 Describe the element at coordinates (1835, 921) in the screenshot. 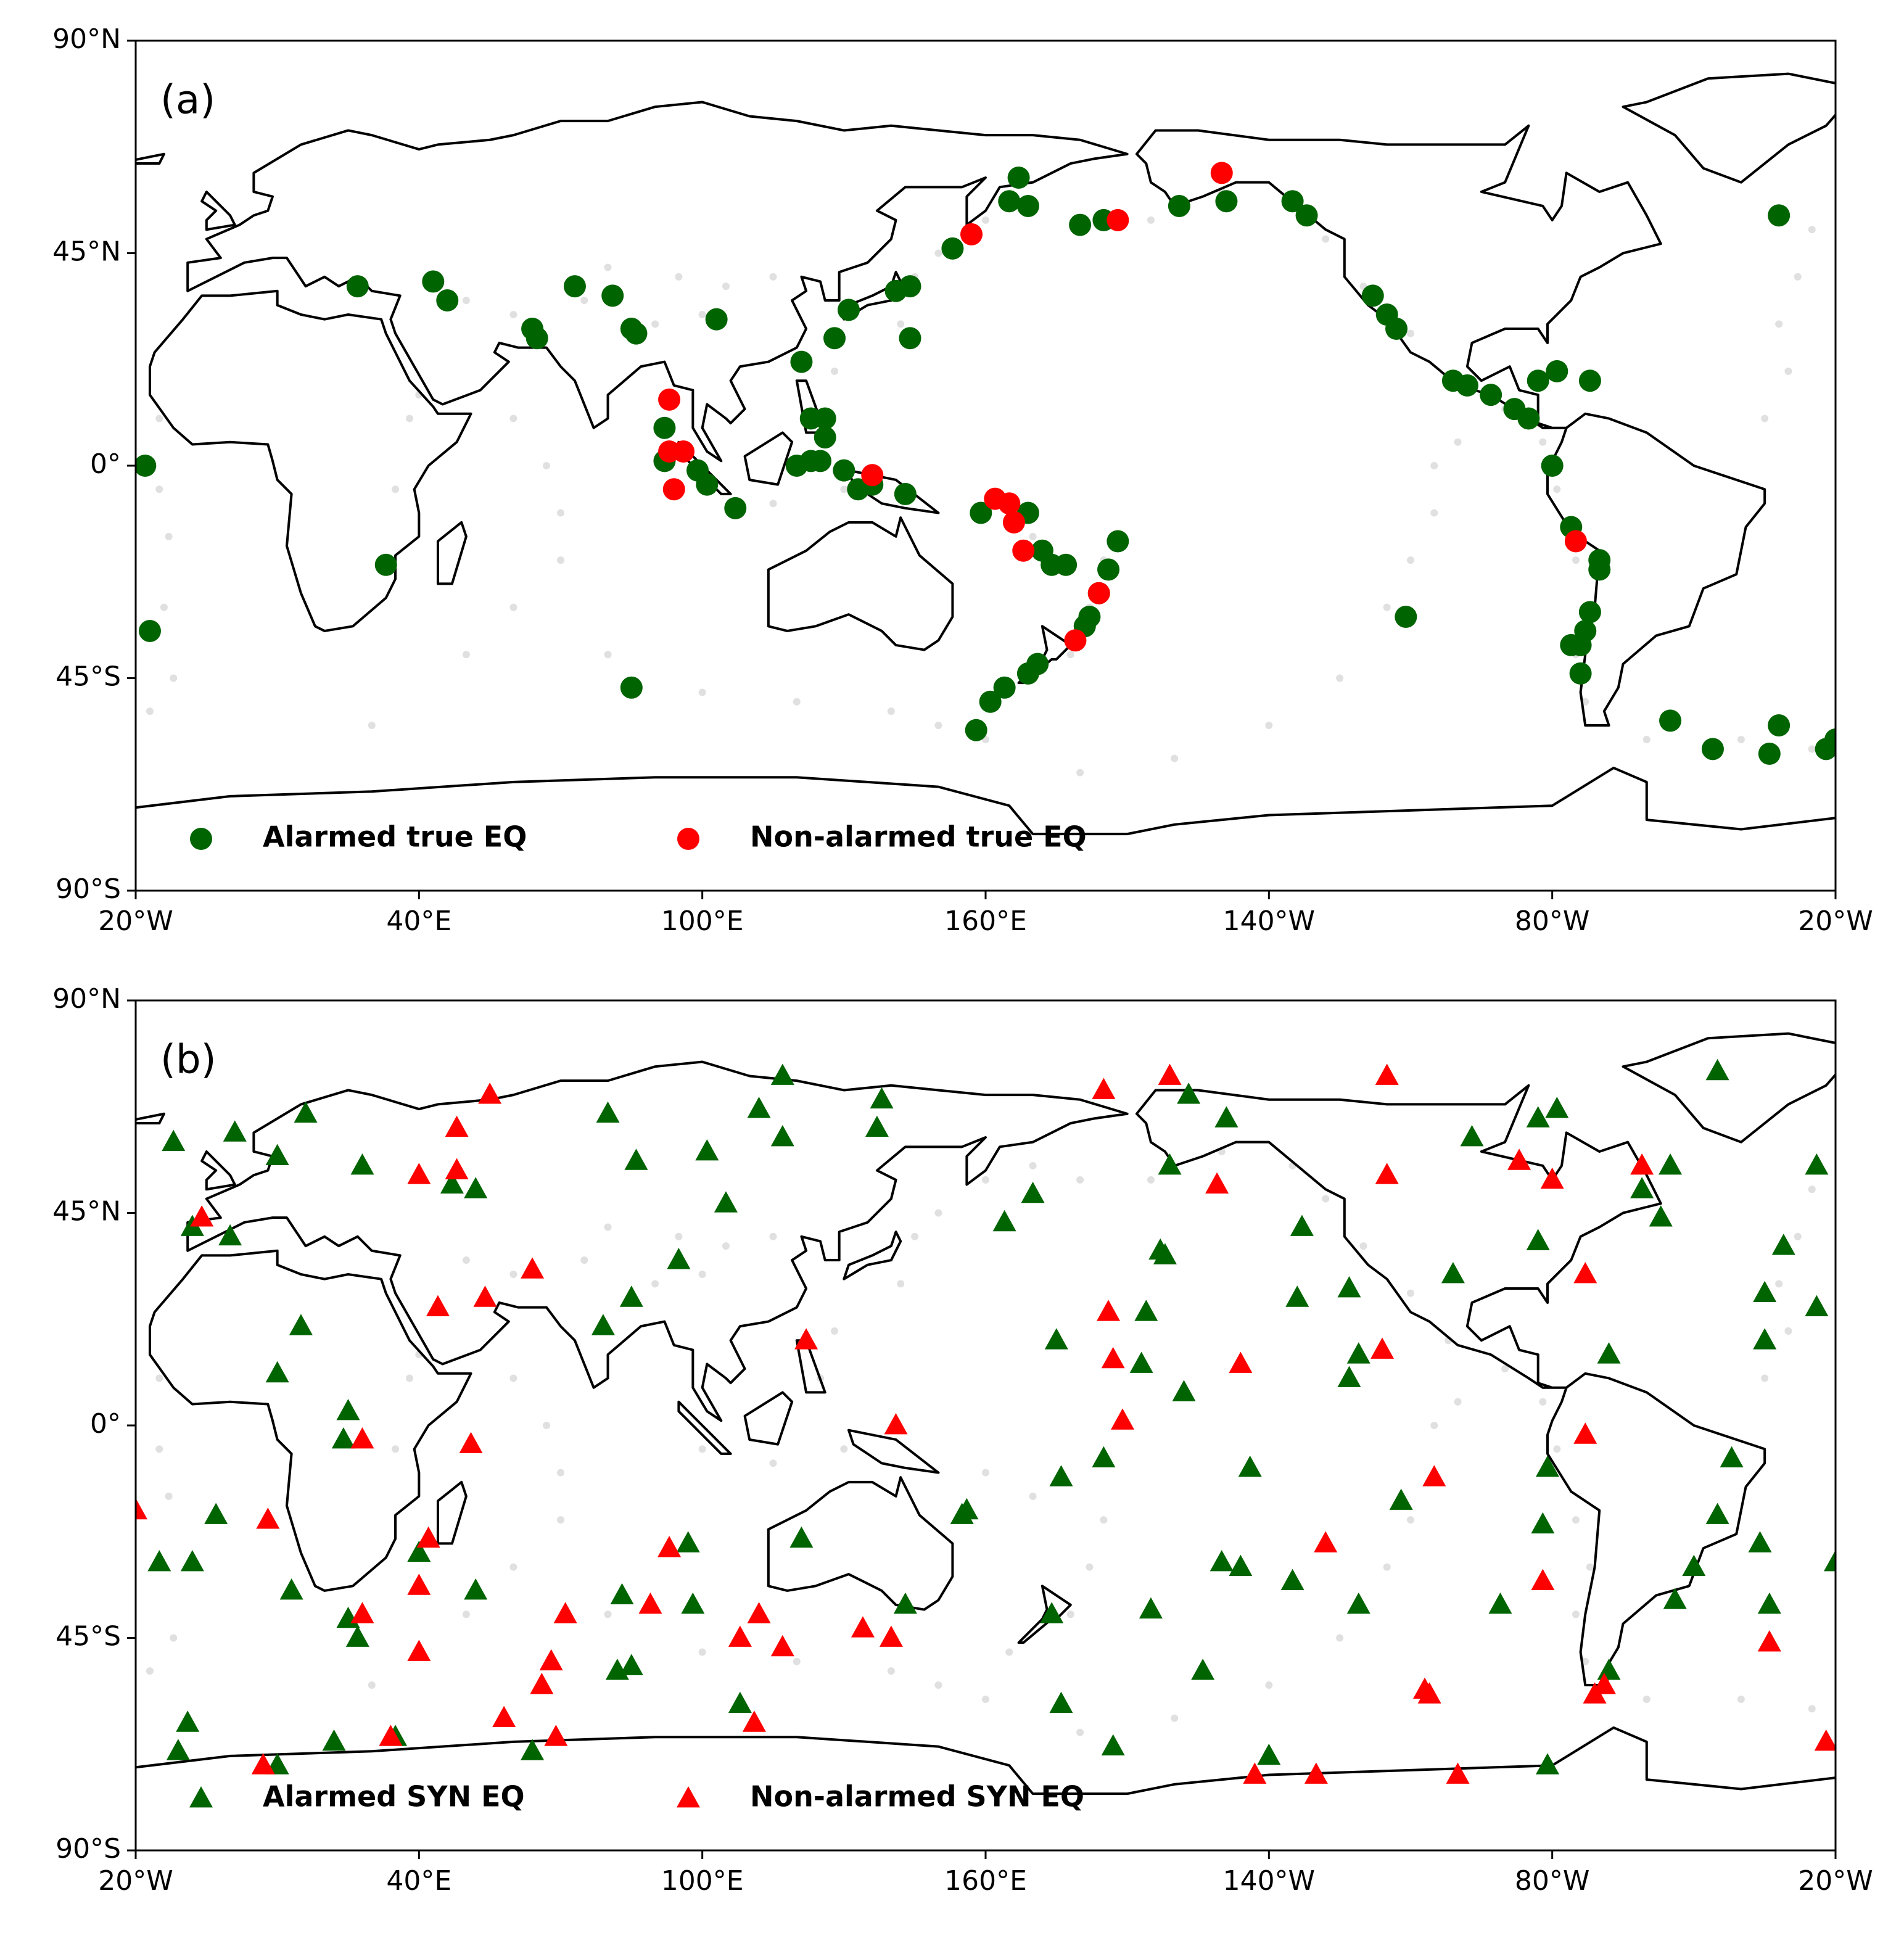

I see `x-tick-label: 20°W` at that location.